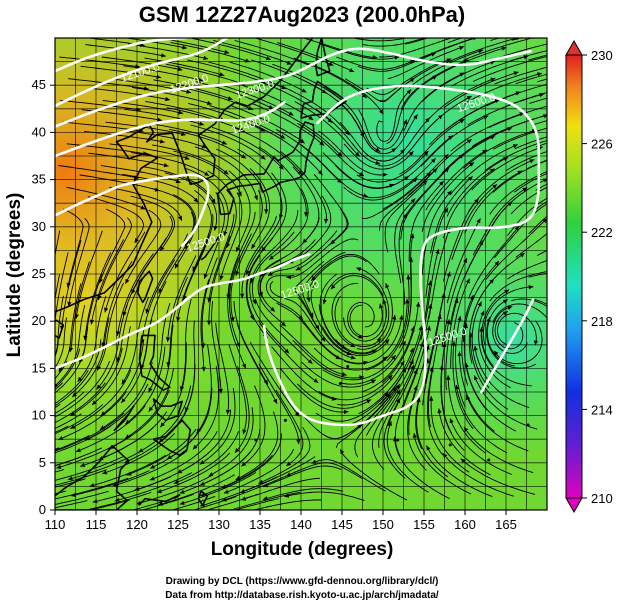  Describe the element at coordinates (555, 443) in the screenshot. I see `island` at that location.